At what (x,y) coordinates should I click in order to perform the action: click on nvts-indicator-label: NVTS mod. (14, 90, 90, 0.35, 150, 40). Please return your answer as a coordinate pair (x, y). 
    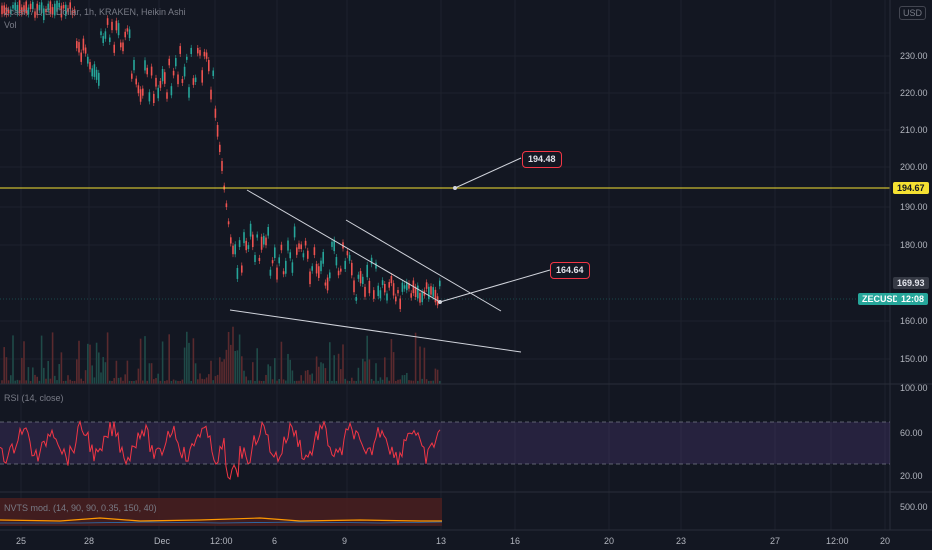
    Looking at the image, I should click on (80, 508).